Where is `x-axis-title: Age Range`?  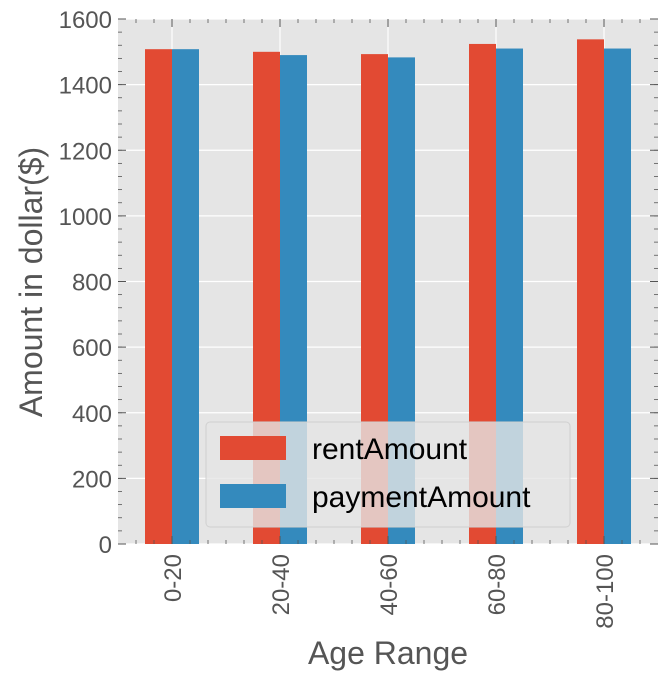 x-axis-title: Age Range is located at coordinates (388, 653).